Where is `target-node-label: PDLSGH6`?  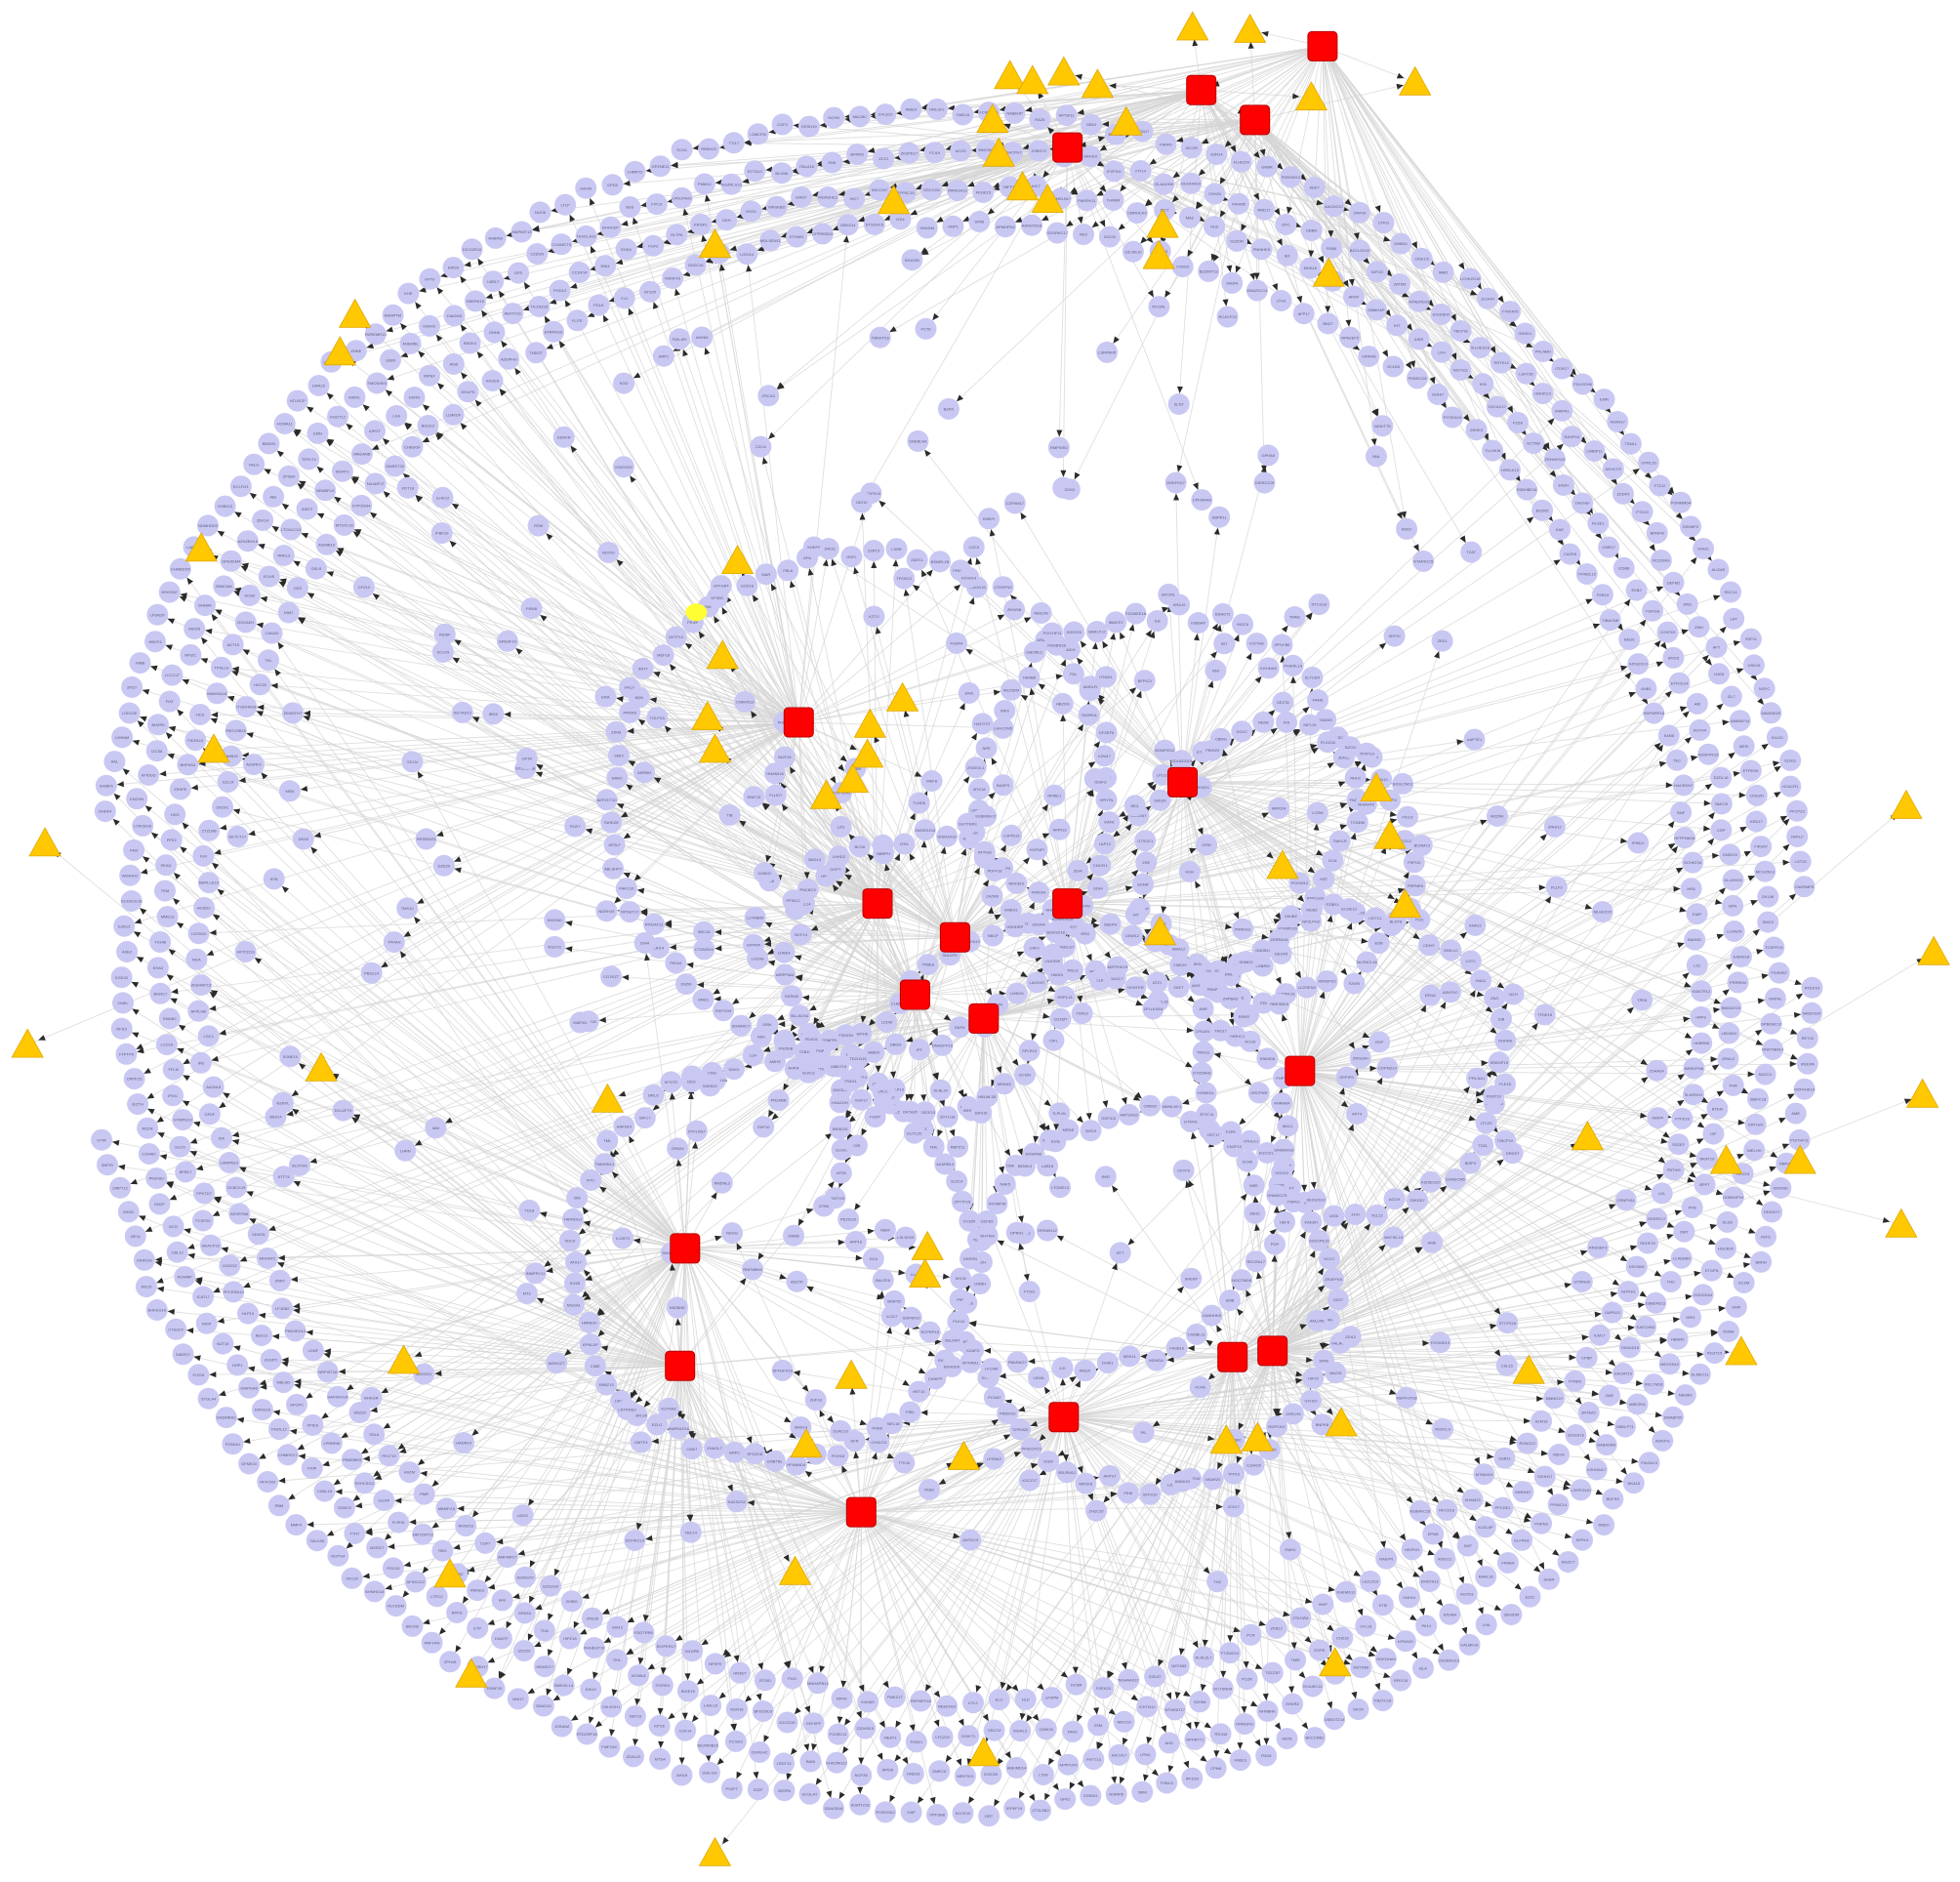
target-node-label: PDLSGH6 is located at coordinates (1582, 385).